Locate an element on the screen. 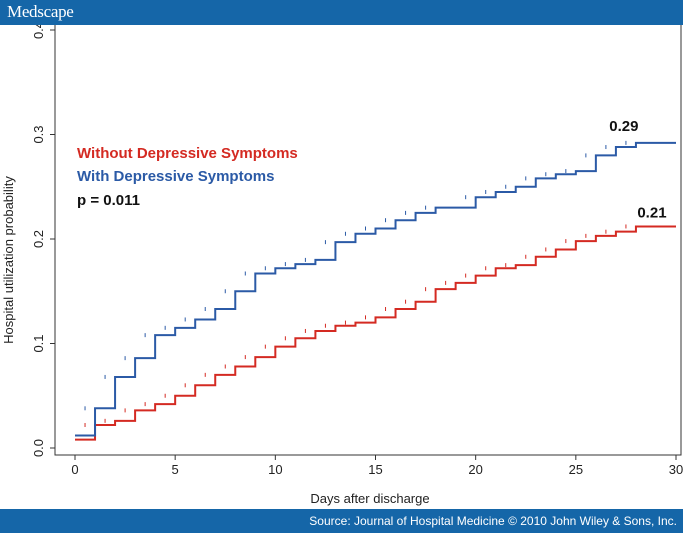 Image resolution: width=683 pixels, height=533 pixels. y-tick-label: 0.4 is located at coordinates (38, 32).